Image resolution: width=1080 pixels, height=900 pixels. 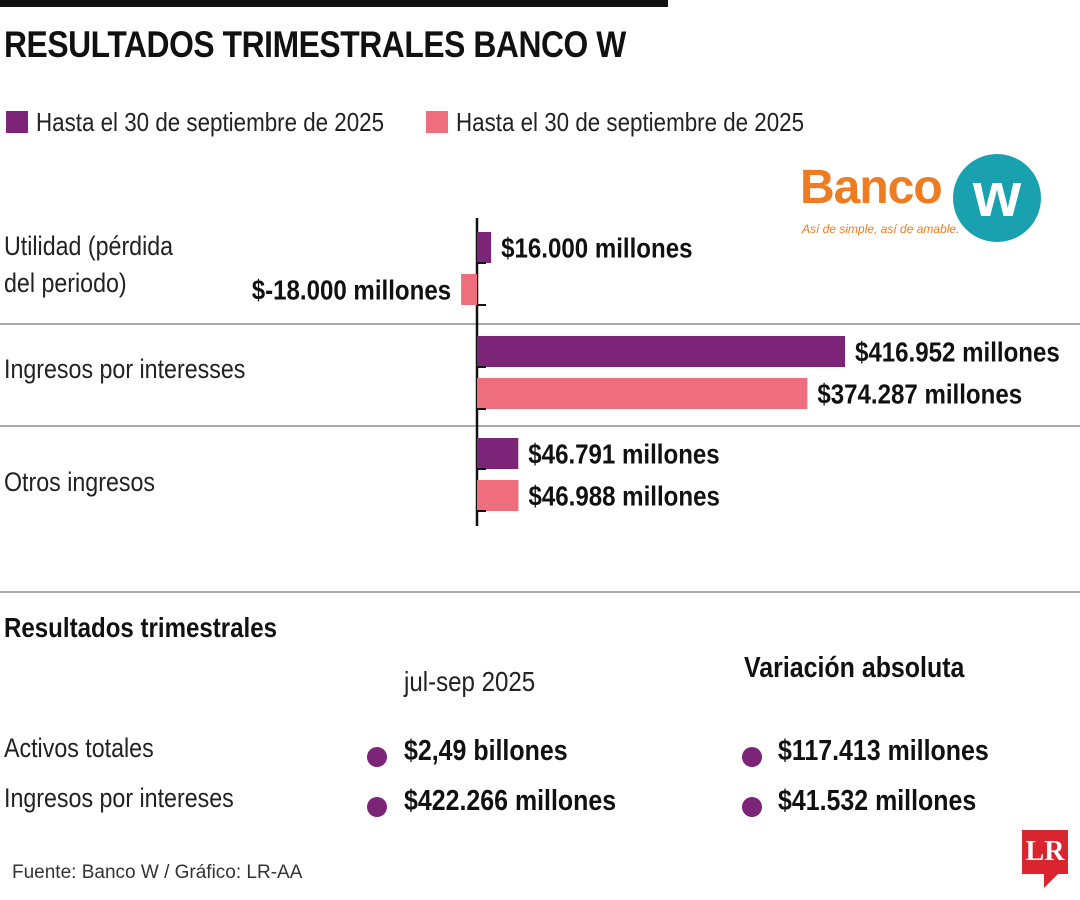 I want to click on legend-swatch-pink, so click(x=437, y=122).